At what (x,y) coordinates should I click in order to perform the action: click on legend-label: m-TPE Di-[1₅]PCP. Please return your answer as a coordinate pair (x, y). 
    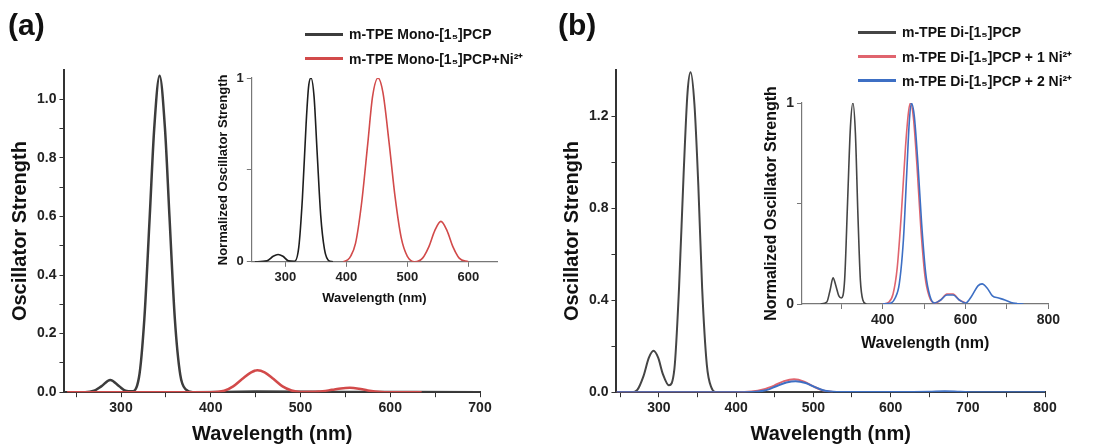
    Looking at the image, I should click on (962, 32).